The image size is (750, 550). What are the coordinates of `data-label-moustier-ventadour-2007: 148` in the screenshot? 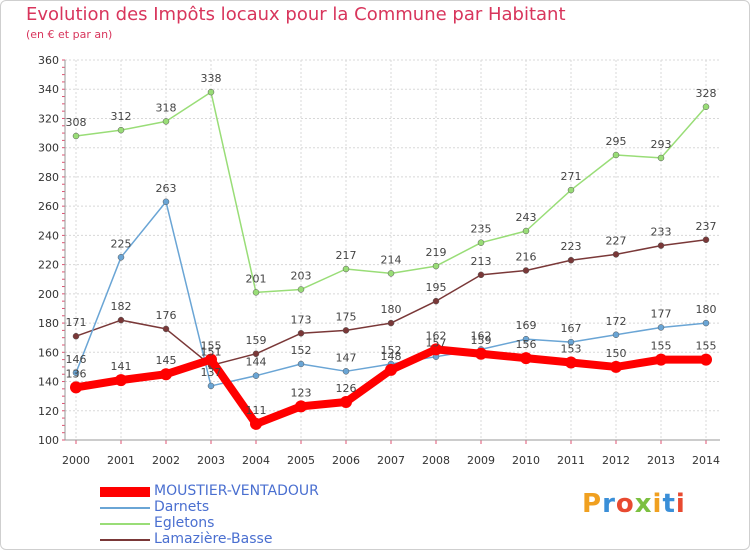 It's located at (391, 356).